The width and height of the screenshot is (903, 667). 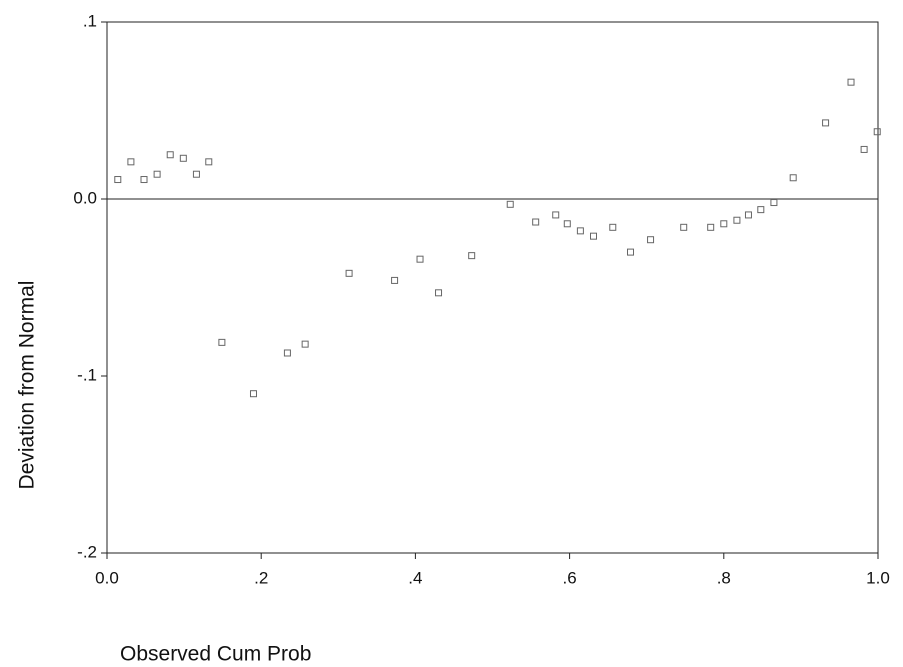 I want to click on x-tick-label: .6, so click(x=570, y=577).